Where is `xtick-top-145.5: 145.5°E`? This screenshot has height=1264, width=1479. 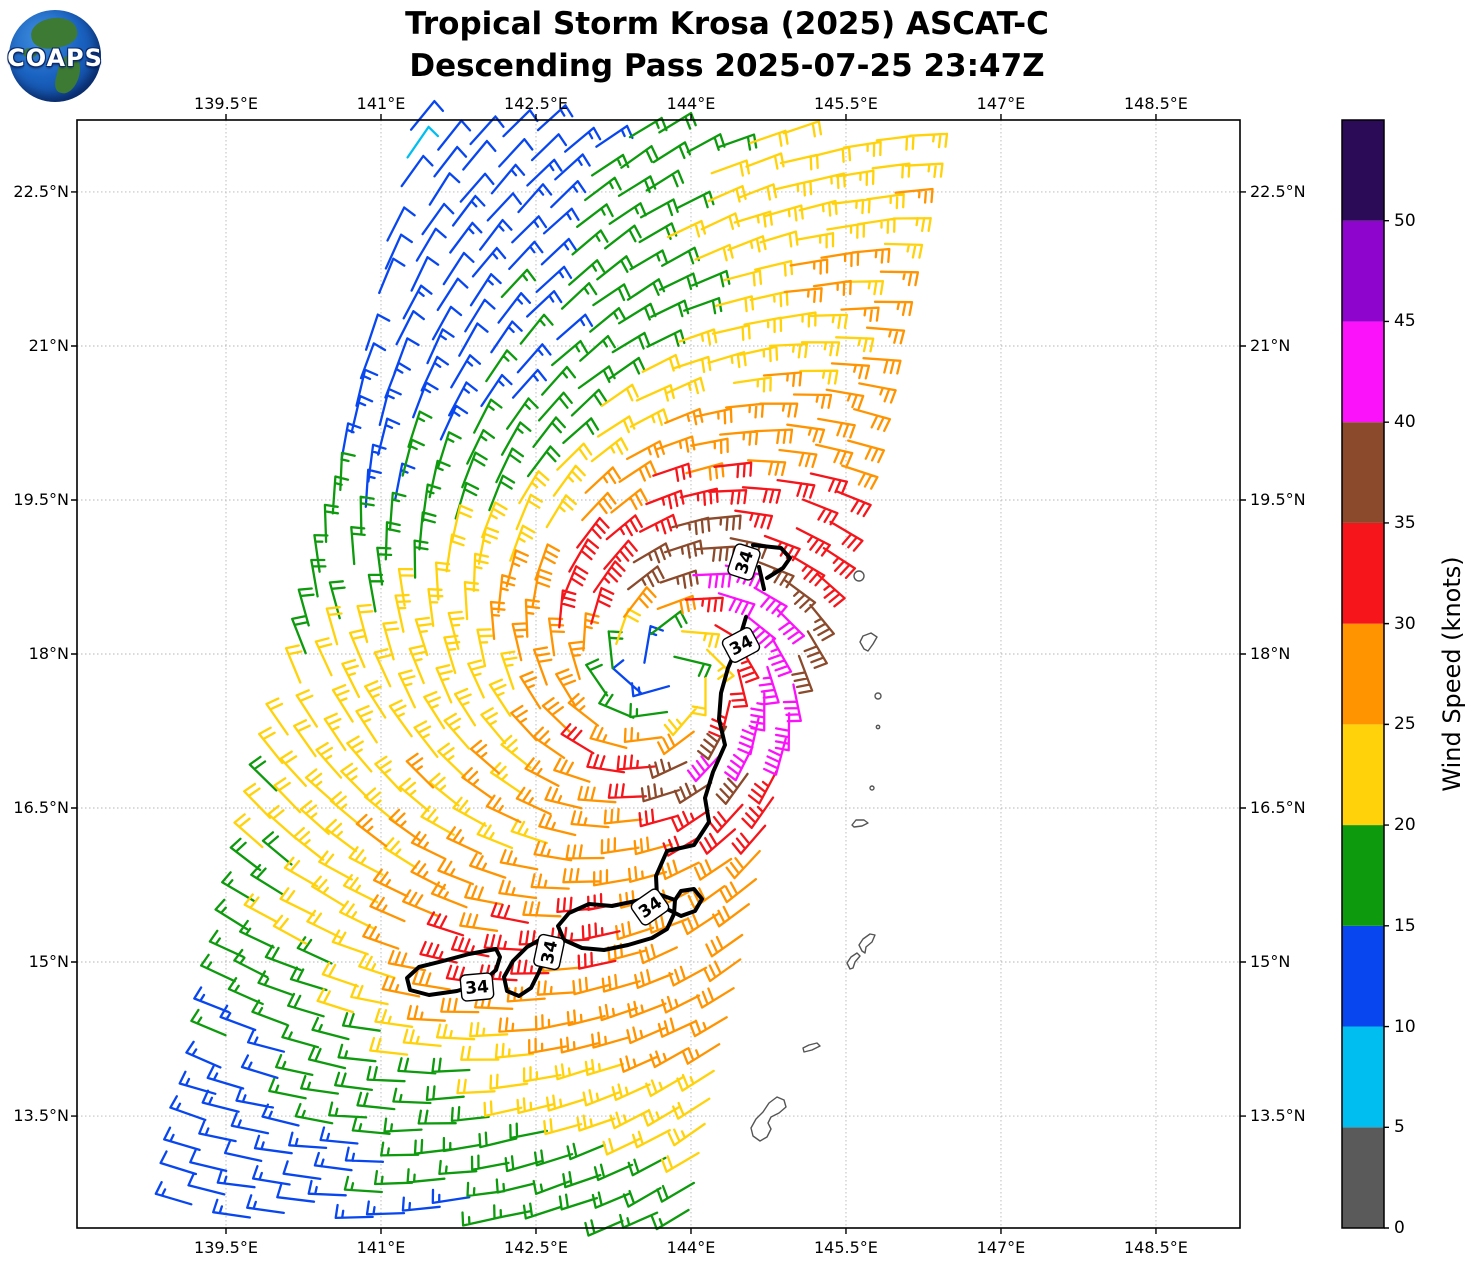 xtick-top-145.5: 145.5°E is located at coordinates (846, 103).